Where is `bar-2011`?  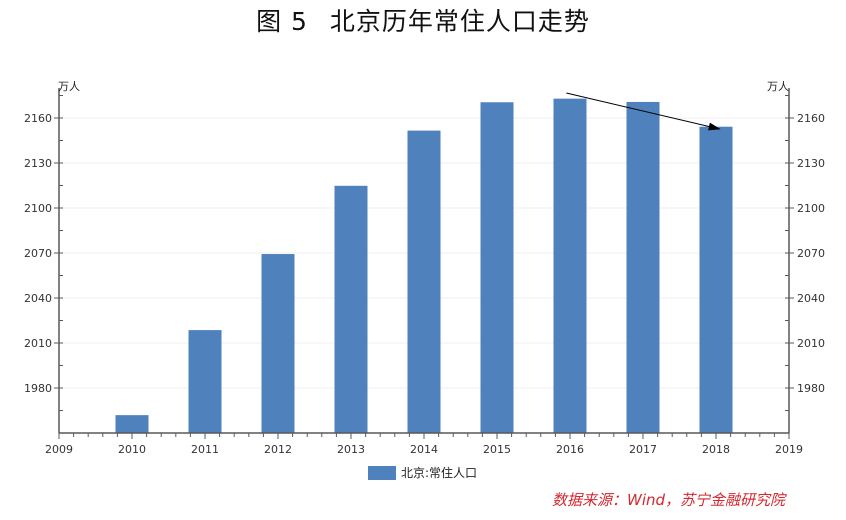 bar-2011 is located at coordinates (205, 381).